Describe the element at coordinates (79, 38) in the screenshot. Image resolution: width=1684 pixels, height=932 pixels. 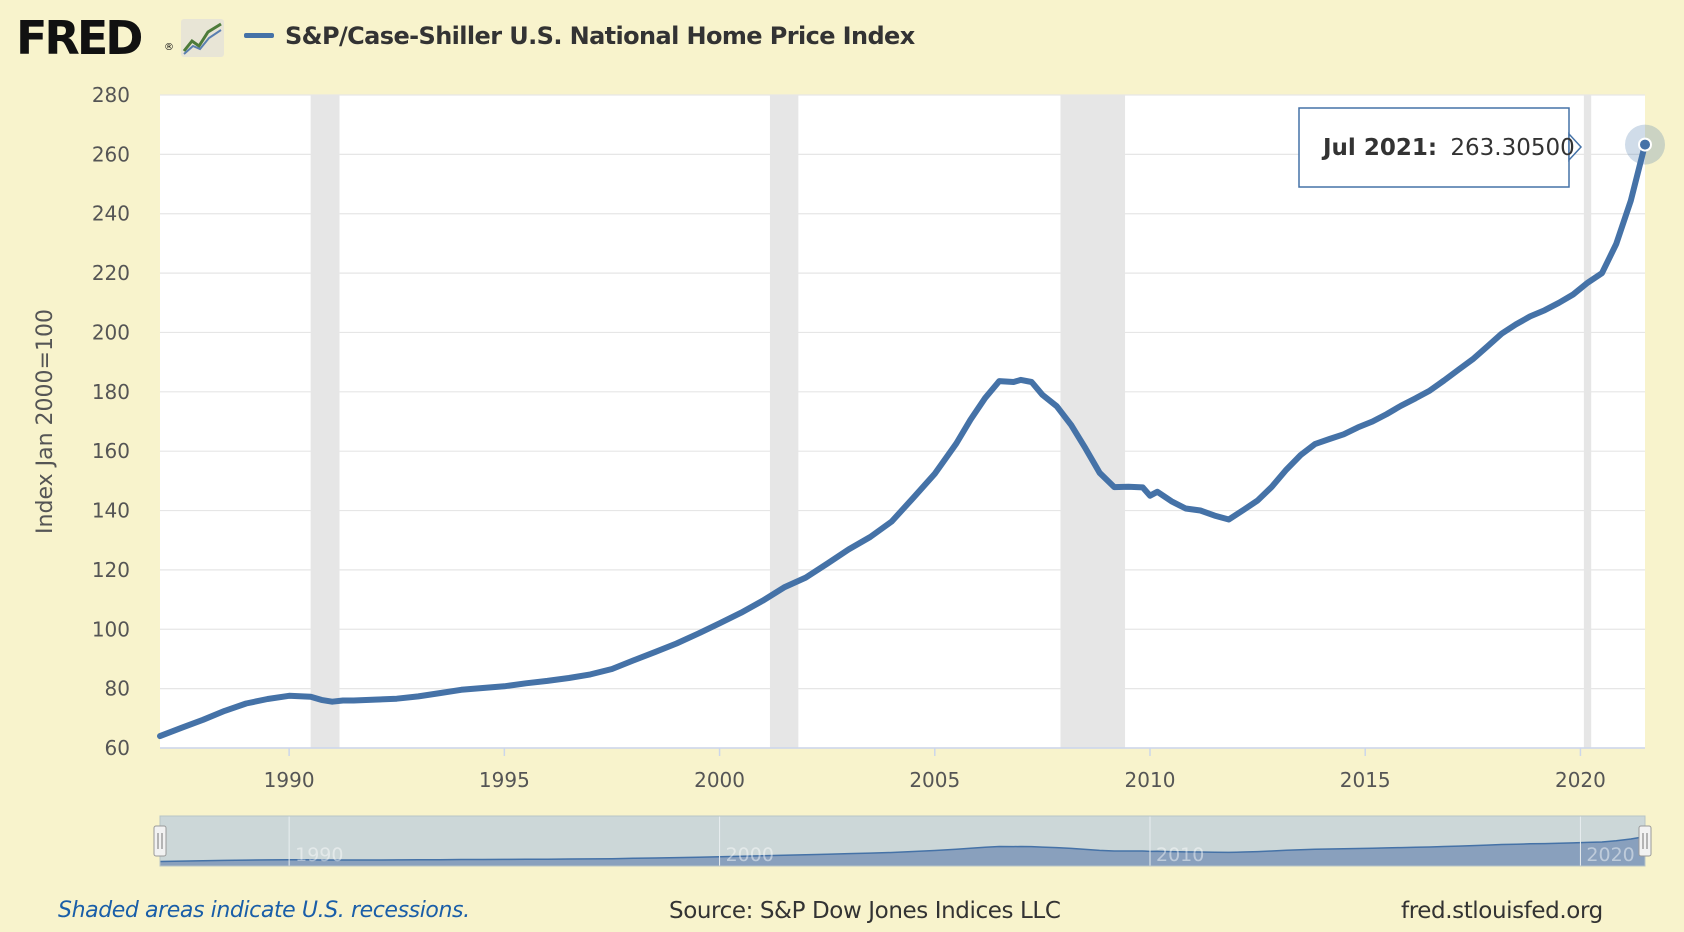
I see `fred-logo: FRED` at that location.